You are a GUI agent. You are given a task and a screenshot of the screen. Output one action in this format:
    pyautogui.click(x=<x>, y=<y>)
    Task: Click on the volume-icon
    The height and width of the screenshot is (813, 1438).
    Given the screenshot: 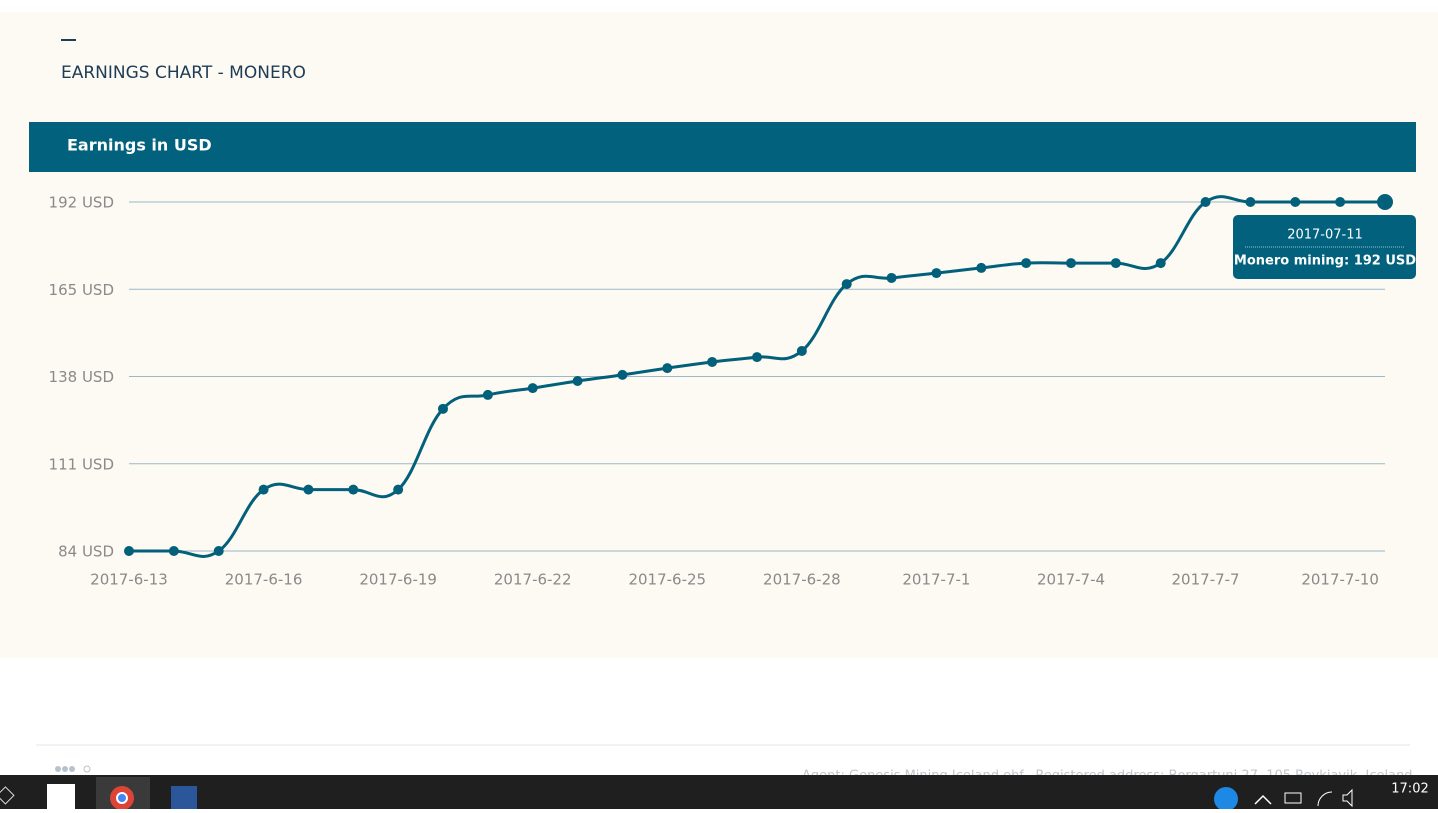 What is the action you would take?
    pyautogui.click(x=1347, y=798)
    